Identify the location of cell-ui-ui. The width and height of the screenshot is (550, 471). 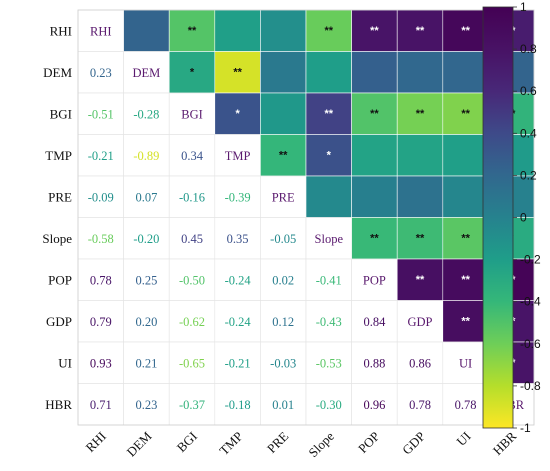
(465, 362).